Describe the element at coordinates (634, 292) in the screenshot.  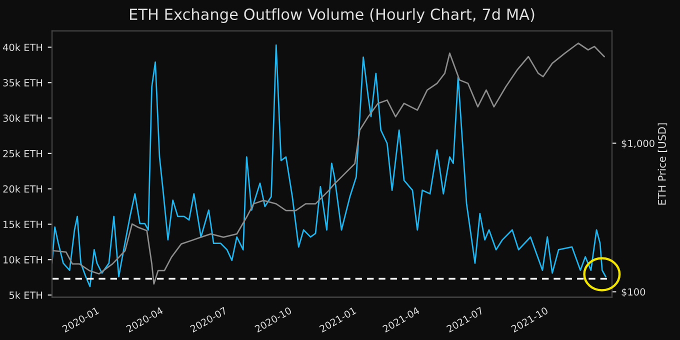
I see `y2-tick-label: $100` at that location.